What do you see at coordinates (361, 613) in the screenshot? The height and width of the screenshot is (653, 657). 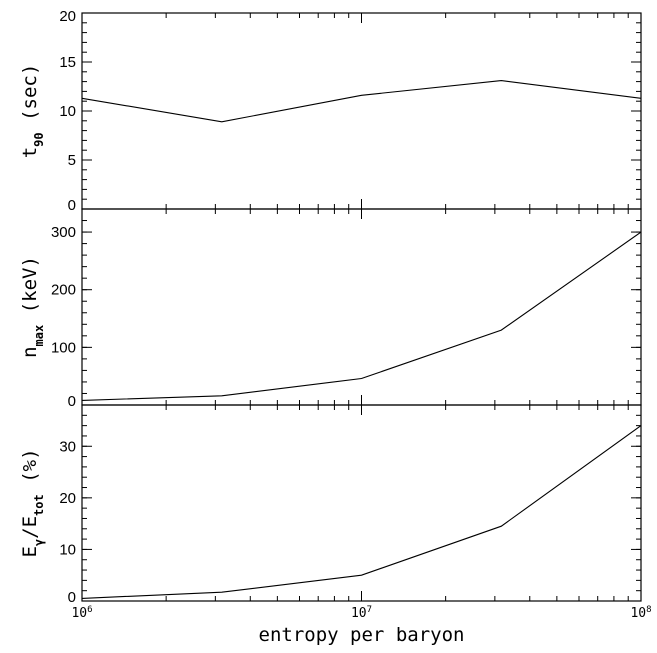 I see `x-tick-label: 10⁷` at bounding box center [361, 613].